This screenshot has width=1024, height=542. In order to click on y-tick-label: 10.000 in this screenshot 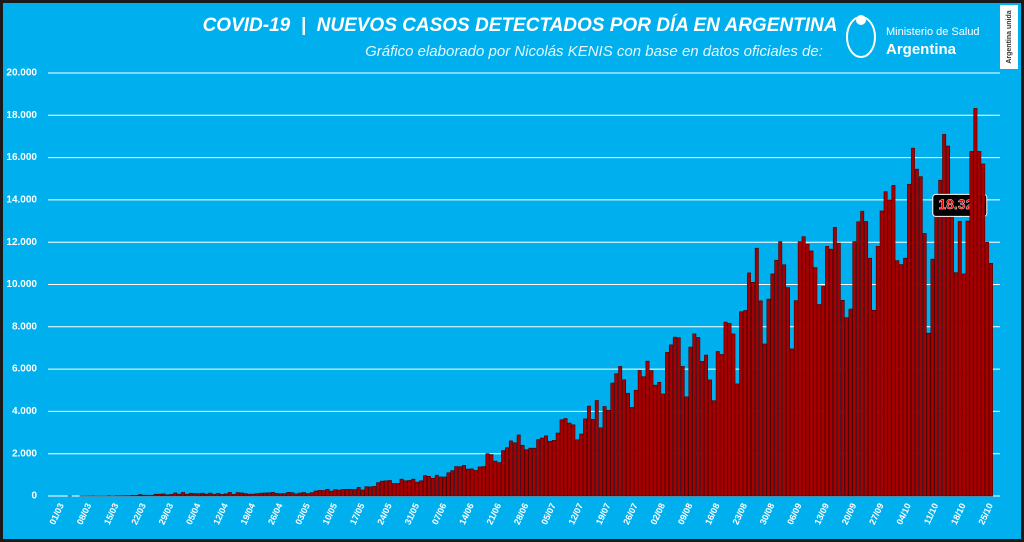, I will do `click(21, 284)`.